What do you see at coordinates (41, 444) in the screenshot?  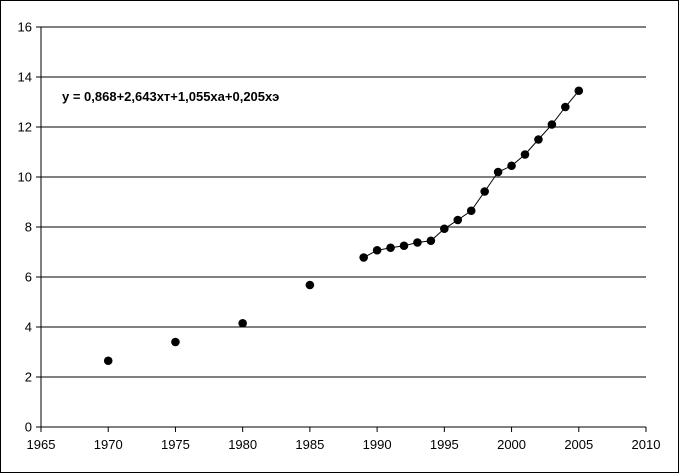 I see `x-tick-label: 1965` at bounding box center [41, 444].